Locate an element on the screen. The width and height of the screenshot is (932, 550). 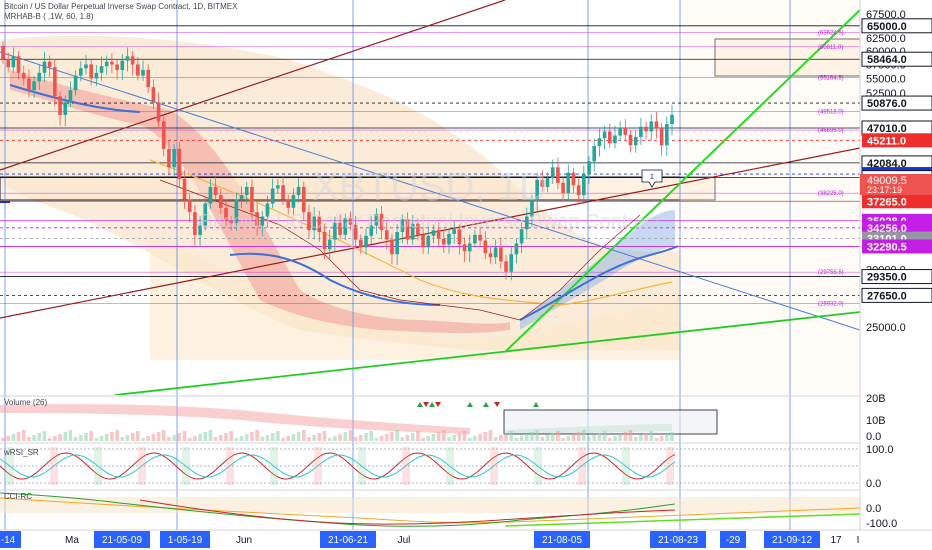
date-tick: I is located at coordinates (858, 540).